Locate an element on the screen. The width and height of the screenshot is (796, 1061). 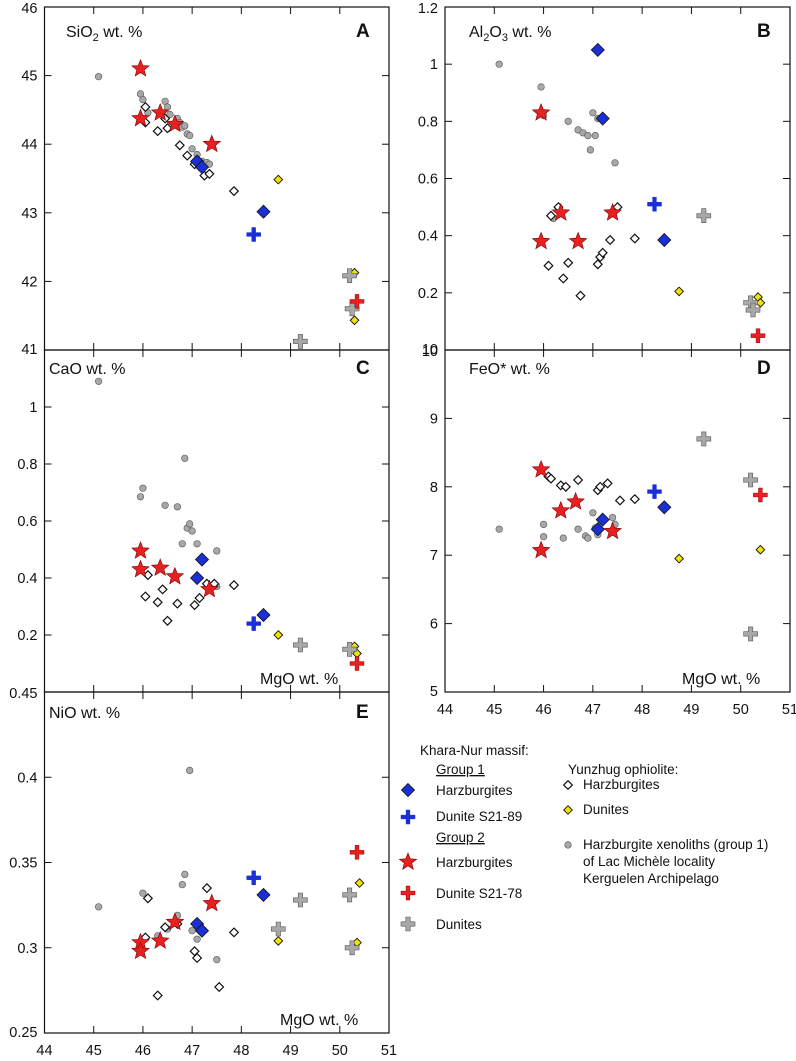
legend-label-lm-line2: of Lac Michèle locality is located at coordinates (649, 861).